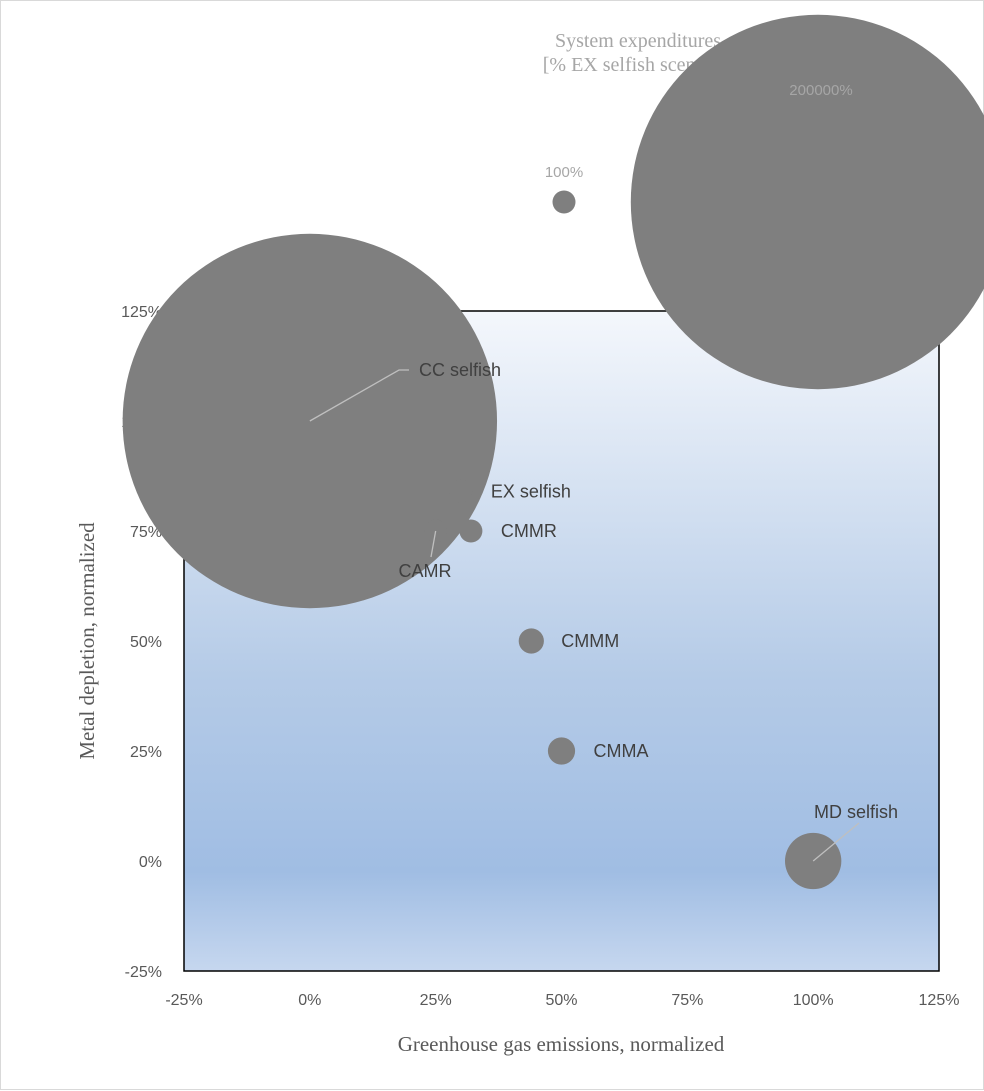  Describe the element at coordinates (425, 571) in the screenshot. I see `point-label: CAMR` at that location.